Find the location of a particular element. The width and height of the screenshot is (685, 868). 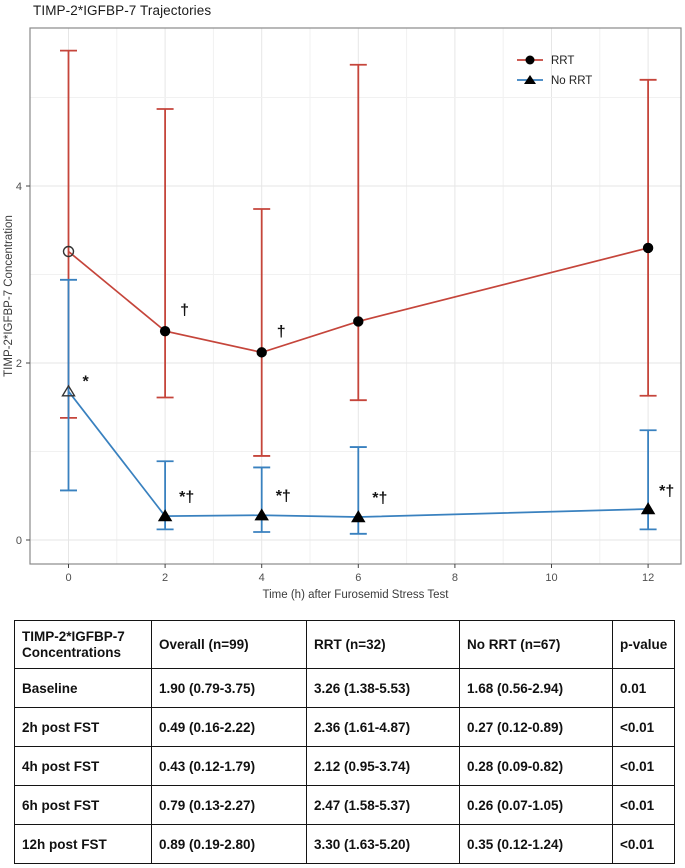

table-cell: 0.43 (0.12-1.79) is located at coordinates (229, 766).